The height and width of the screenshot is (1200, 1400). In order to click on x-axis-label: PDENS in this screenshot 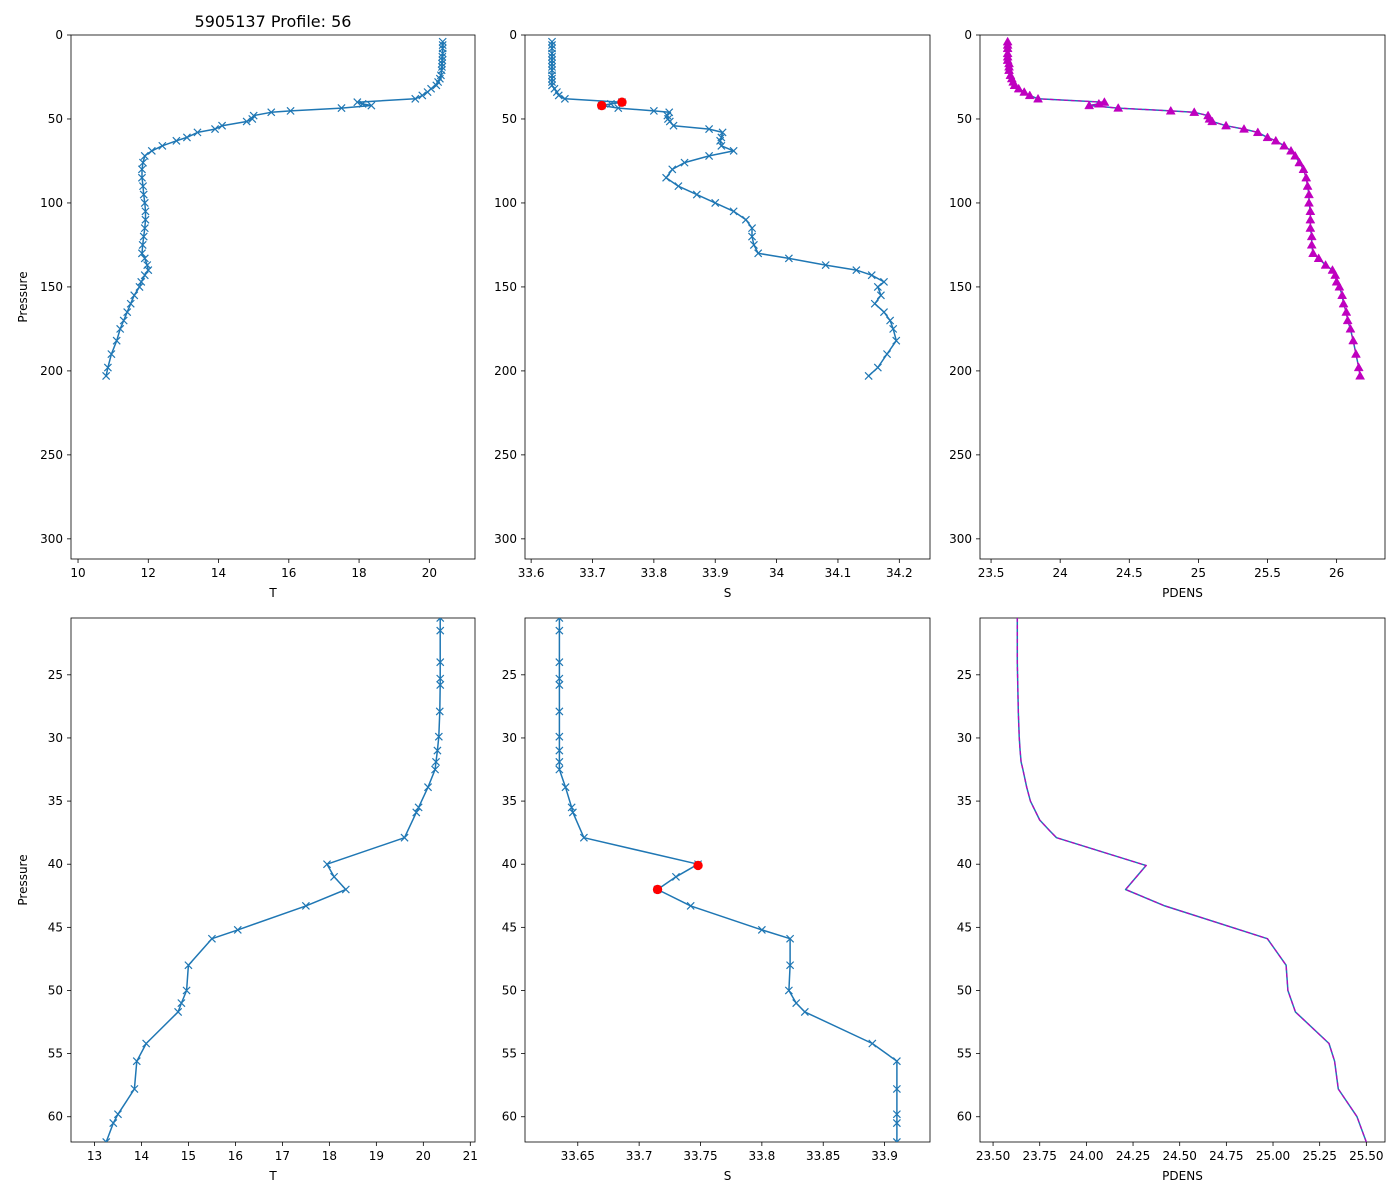, I will do `click(1182, 593)`.